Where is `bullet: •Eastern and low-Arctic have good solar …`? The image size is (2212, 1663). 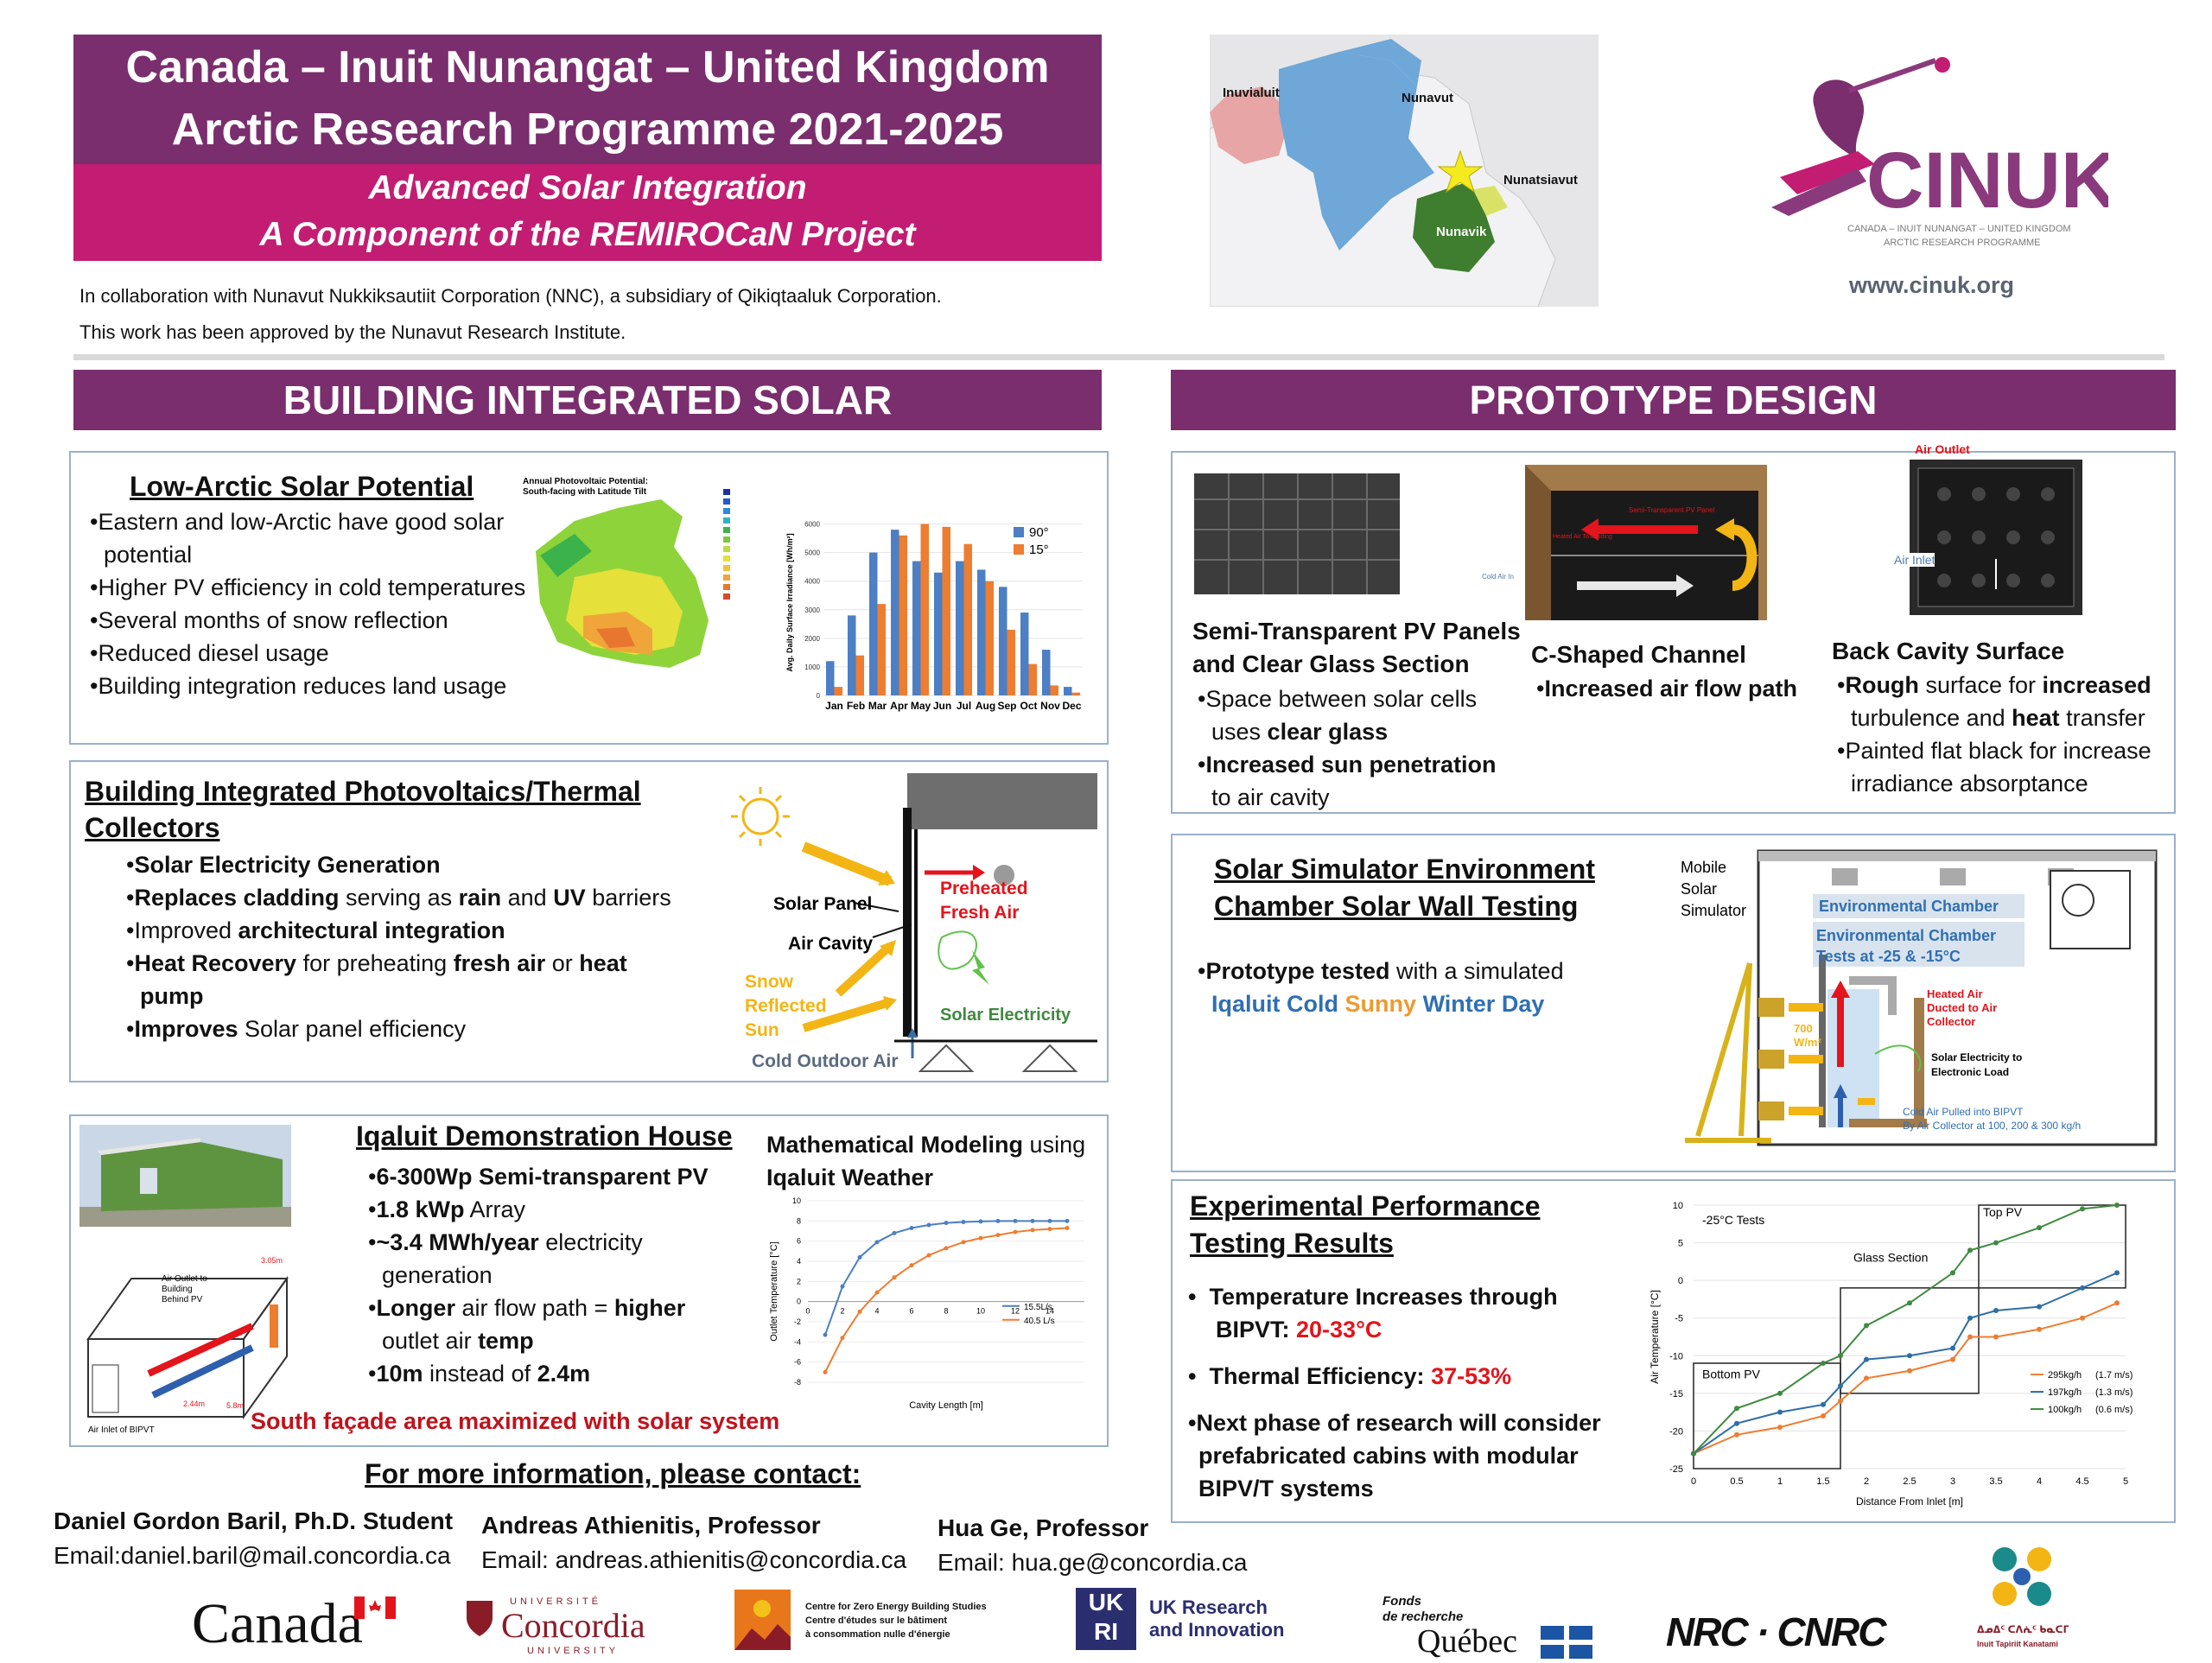
bullet: •Eastern and low-Arctic have good solar … is located at coordinates (297, 539).